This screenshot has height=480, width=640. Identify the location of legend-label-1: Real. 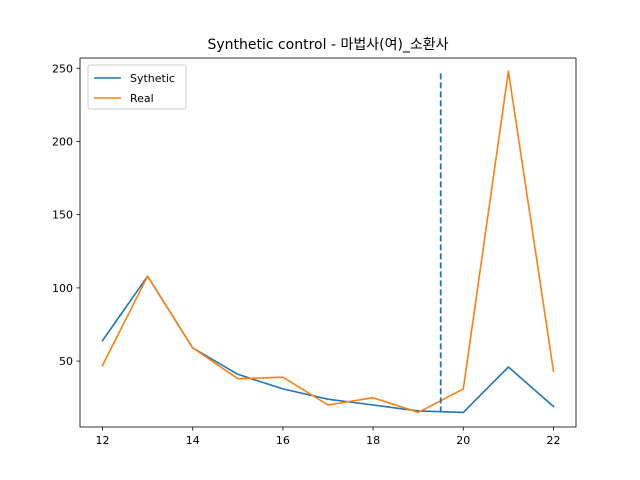
(142, 98).